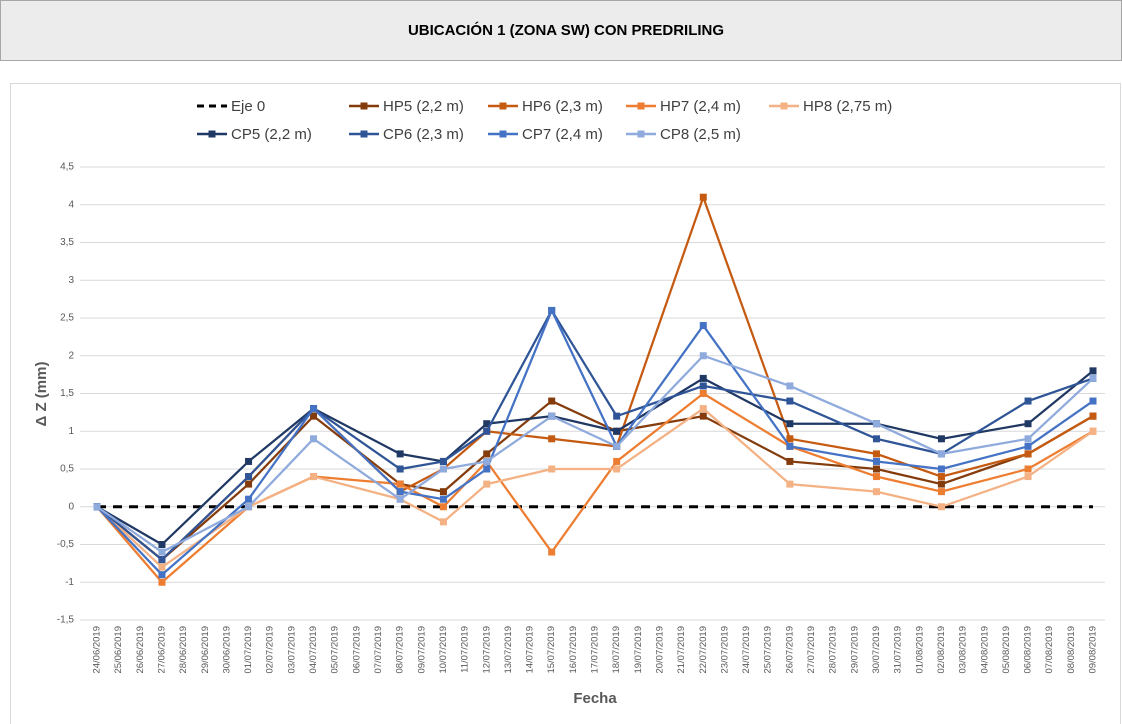  What do you see at coordinates (768, 650) in the screenshot?
I see `x-tick-label: 25/07/2019` at bounding box center [768, 650].